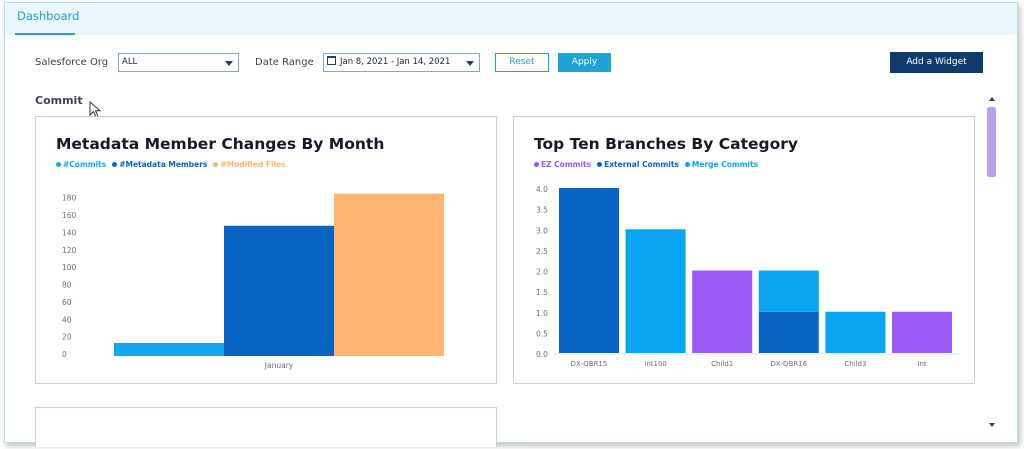 This screenshot has width=1024, height=449. Describe the element at coordinates (64, 354) in the screenshot. I see `y-tick-label: 0` at that location.